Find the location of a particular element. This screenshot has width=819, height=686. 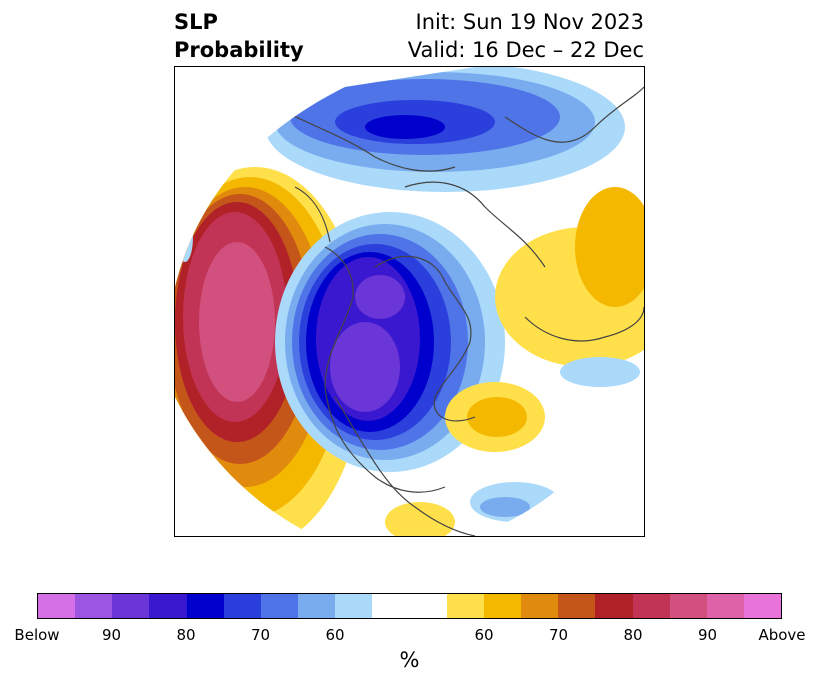

colorbar-unit-label: % is located at coordinates (409, 660).